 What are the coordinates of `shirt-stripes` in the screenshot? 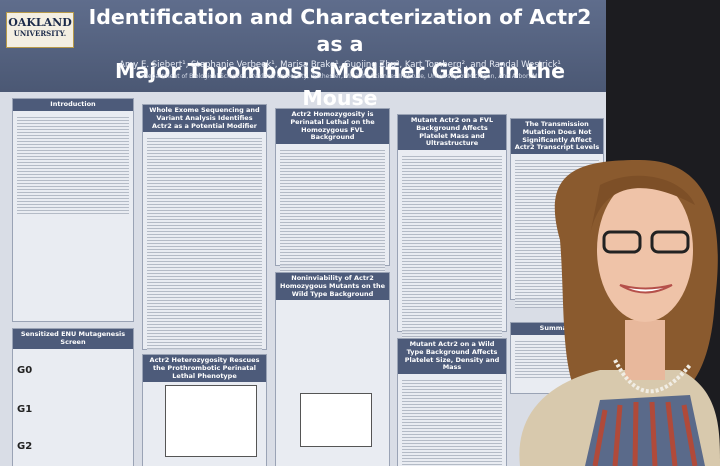 It's located at (645, 433).